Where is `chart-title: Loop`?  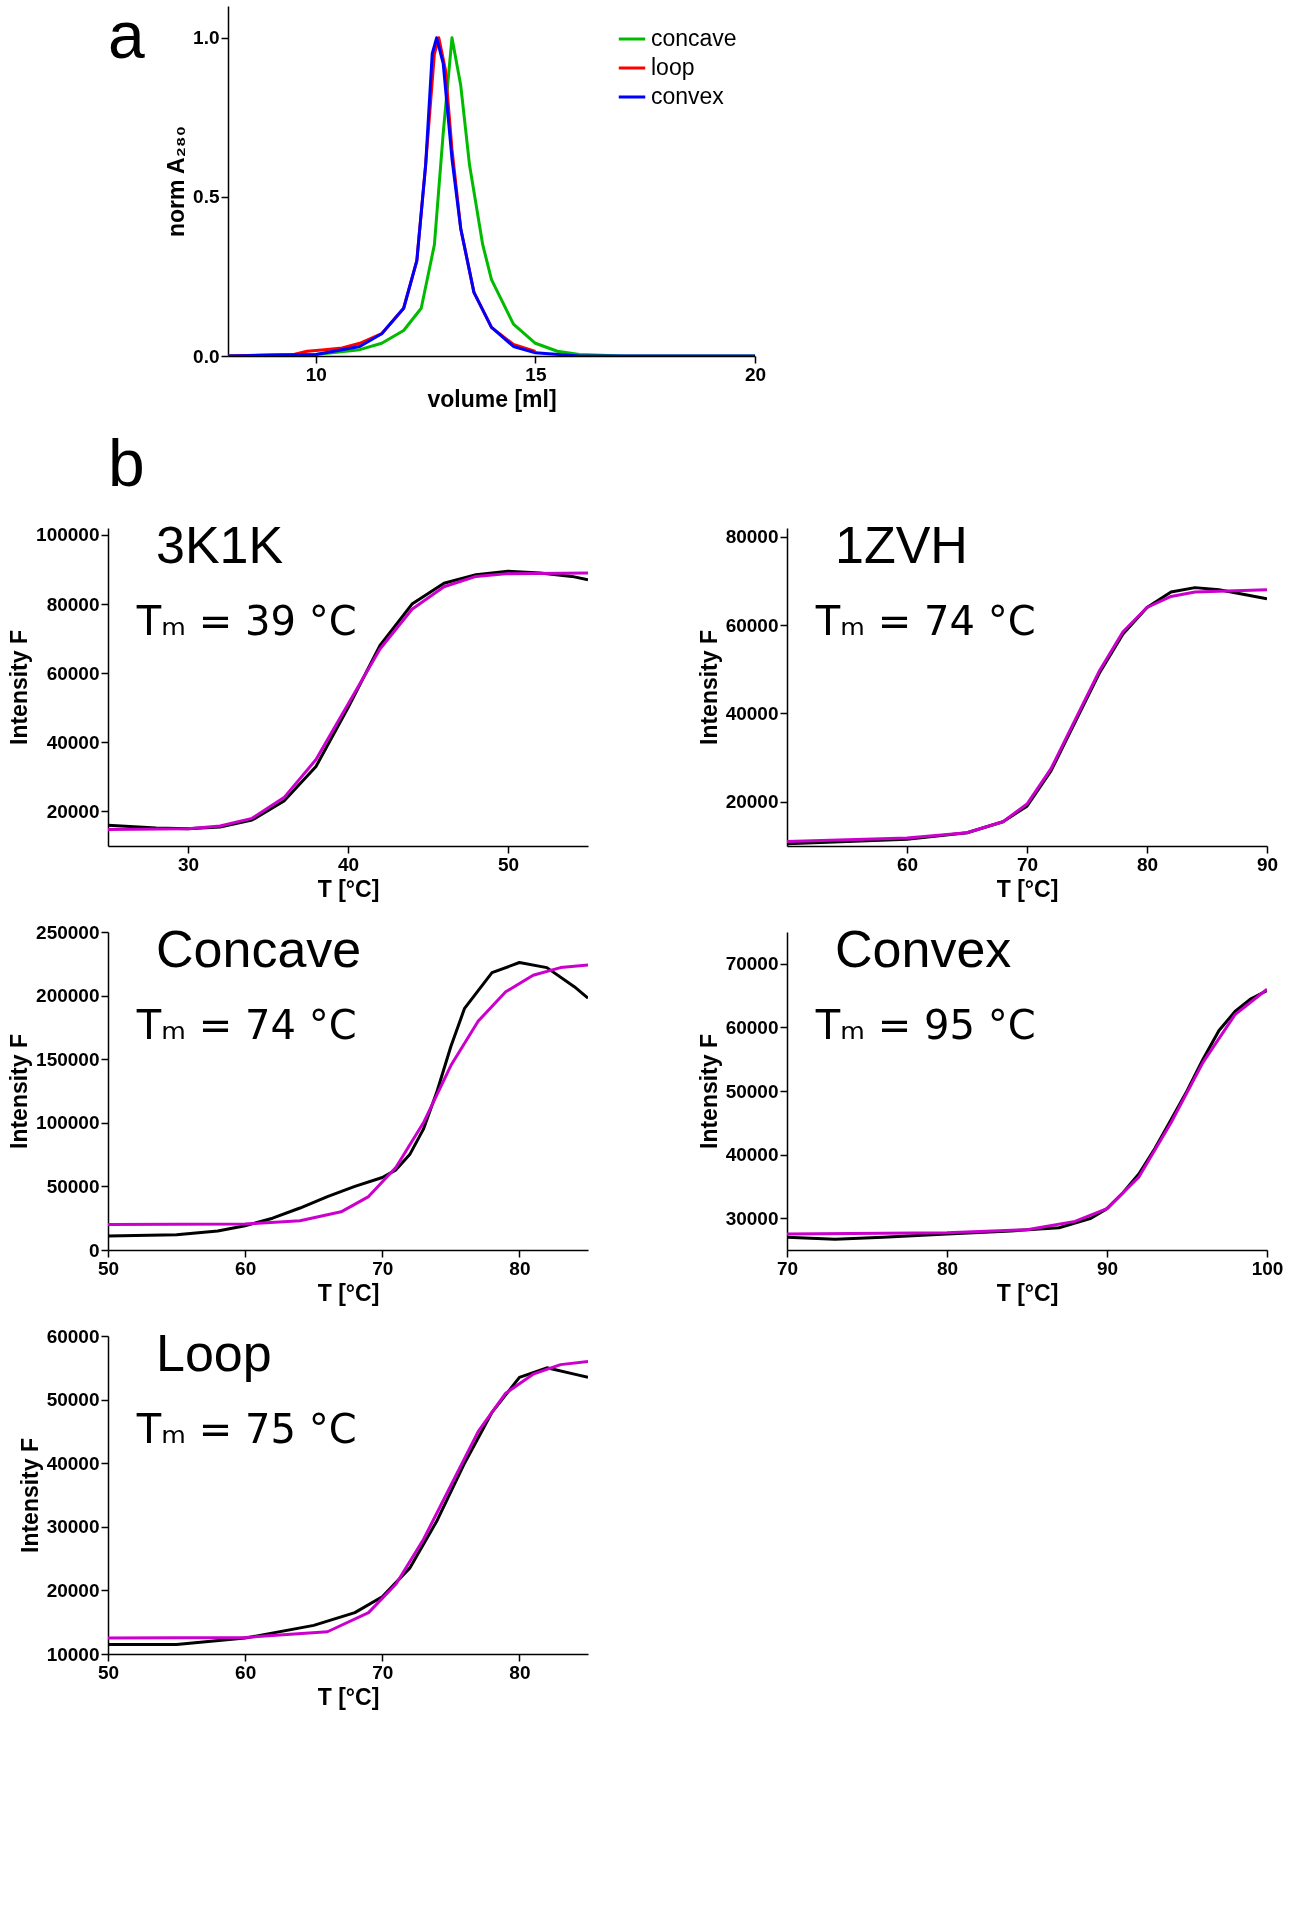 chart-title: Loop is located at coordinates (214, 1353).